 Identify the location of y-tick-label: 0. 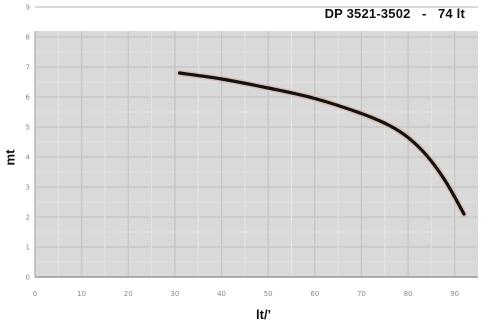
(28, 278).